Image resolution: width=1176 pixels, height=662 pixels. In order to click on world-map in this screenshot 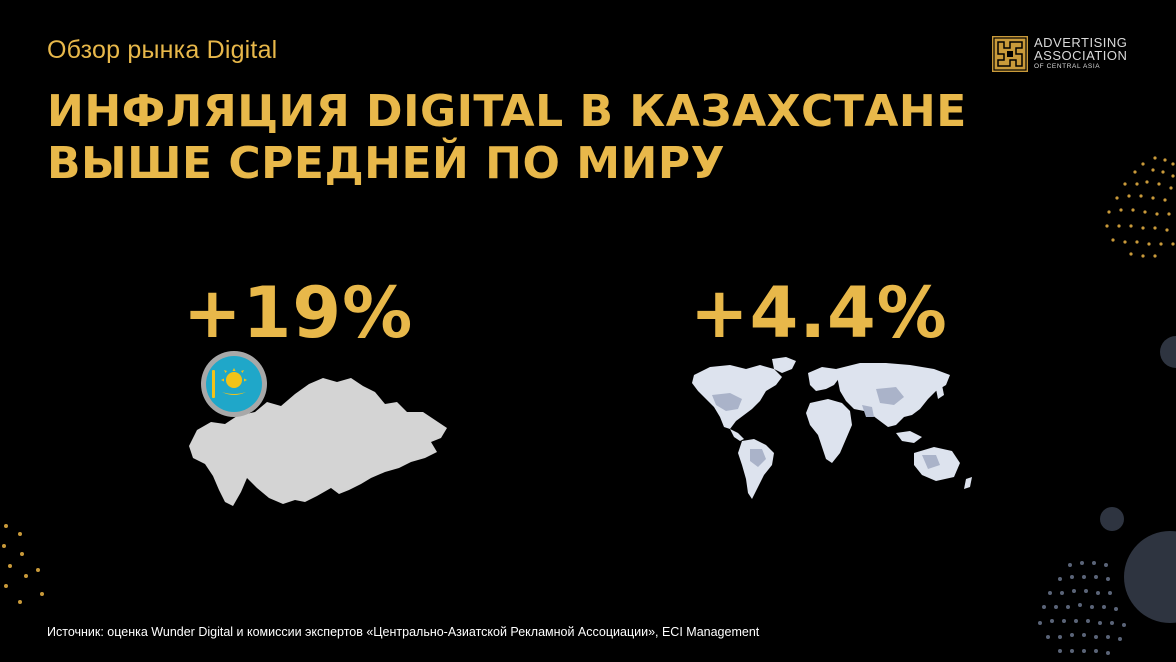, I will do `click(832, 428)`.